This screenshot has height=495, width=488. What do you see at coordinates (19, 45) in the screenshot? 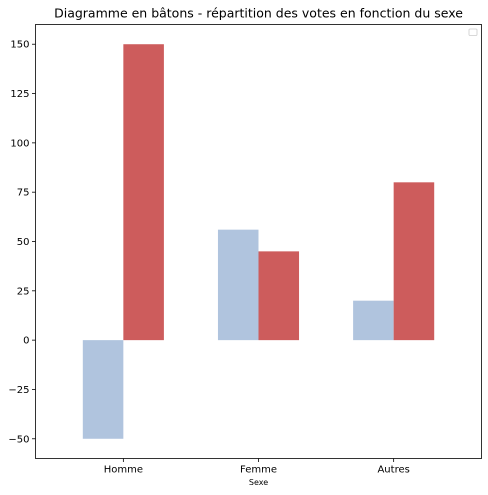
I see `y-tick-label: 150` at bounding box center [19, 45].